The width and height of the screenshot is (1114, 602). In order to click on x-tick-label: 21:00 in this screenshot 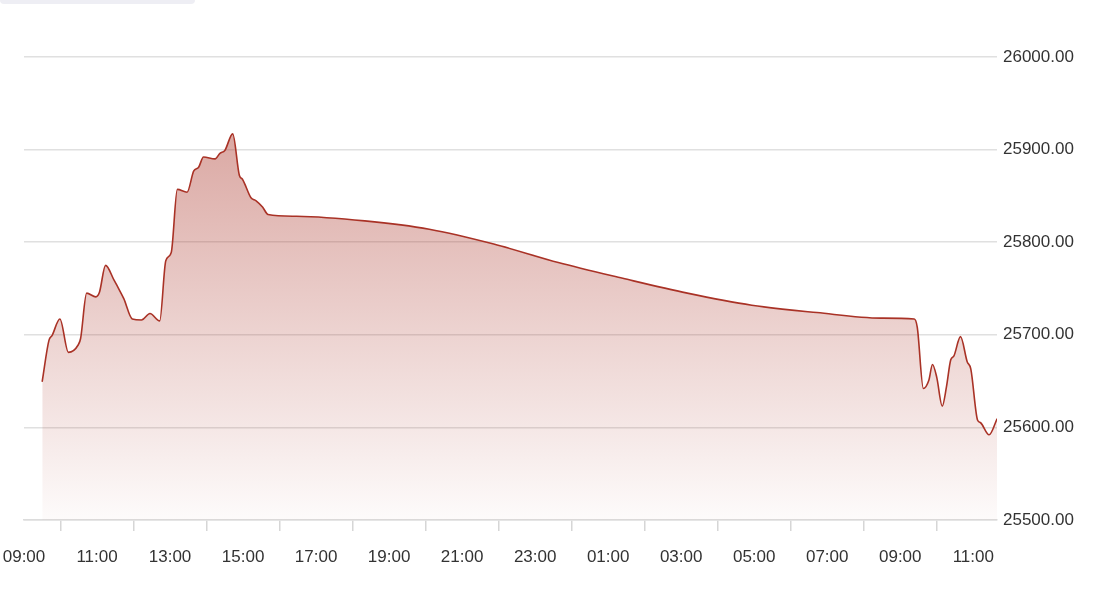, I will do `click(462, 556)`.